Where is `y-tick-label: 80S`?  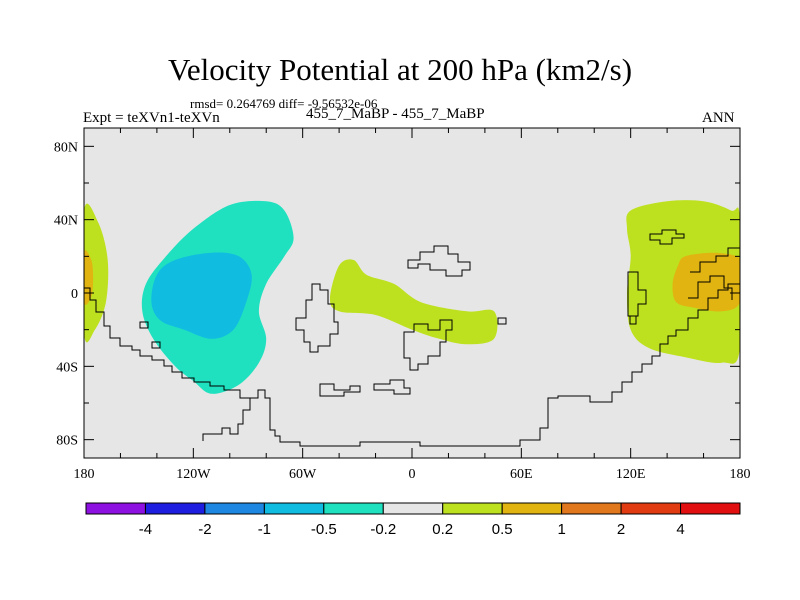 y-tick-label: 80S is located at coordinates (67, 441).